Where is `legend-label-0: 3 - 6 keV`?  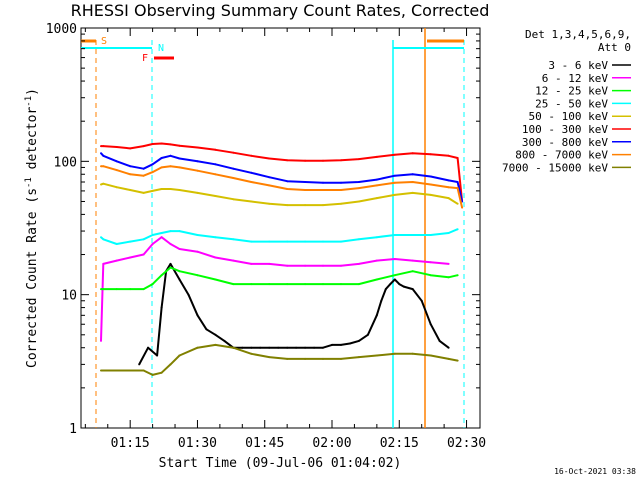
legend-label-0: 3 - 6 keV is located at coordinates (578, 65).